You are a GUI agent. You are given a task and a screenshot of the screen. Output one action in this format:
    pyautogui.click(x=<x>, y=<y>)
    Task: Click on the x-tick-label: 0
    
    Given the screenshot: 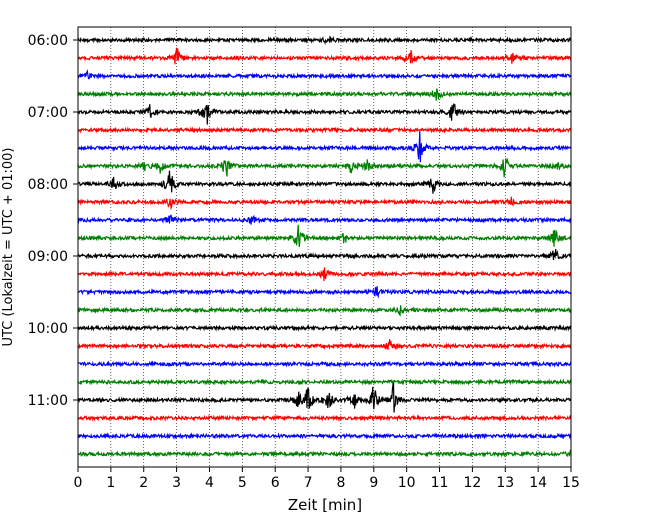 What is the action you would take?
    pyautogui.click(x=78, y=483)
    